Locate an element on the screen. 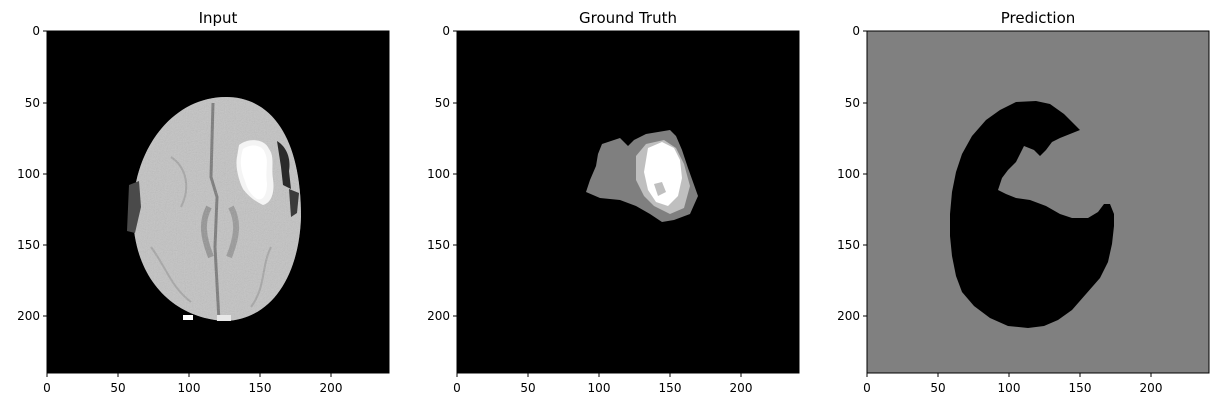 Image resolution: width=1222 pixels, height=407 pixels. prediction-mask is located at coordinates (1032, 214).